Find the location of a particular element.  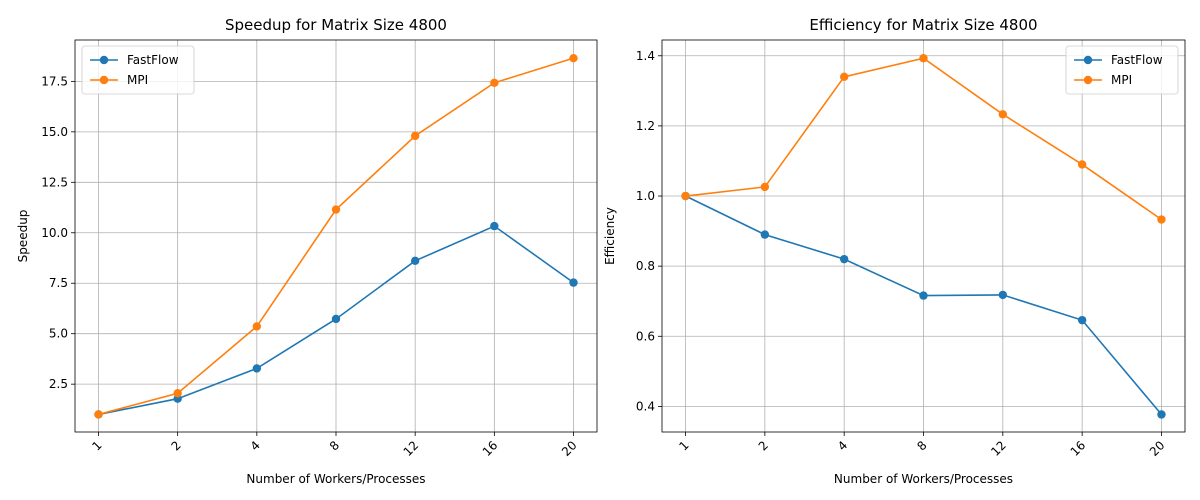

efficiency-x-axis-label: Number of Workers/Processes is located at coordinates (923, 479).